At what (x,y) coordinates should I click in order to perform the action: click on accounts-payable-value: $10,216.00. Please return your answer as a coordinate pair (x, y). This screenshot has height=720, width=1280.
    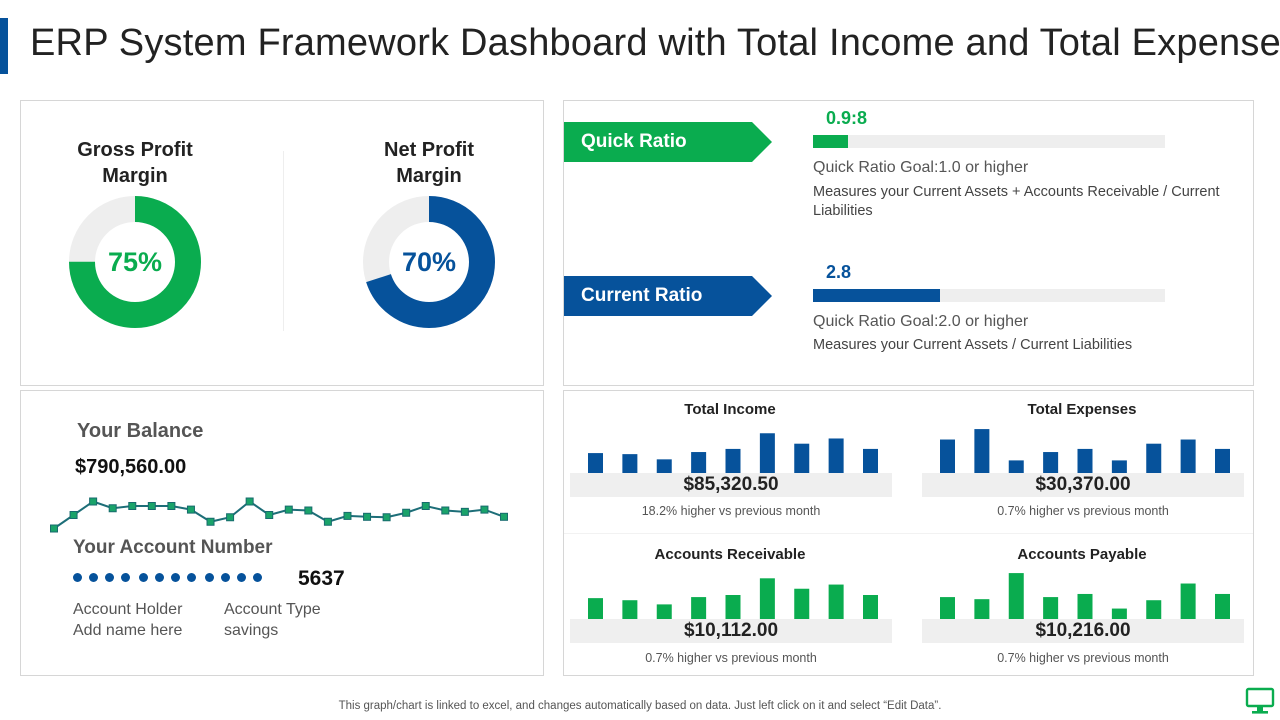
    Looking at the image, I should click on (1083, 631).